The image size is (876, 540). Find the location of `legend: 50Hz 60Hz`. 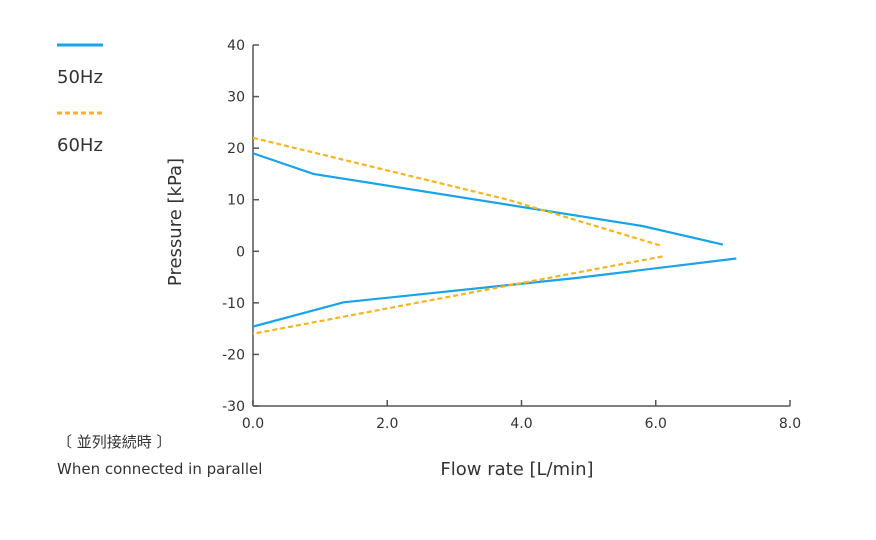

legend: 50Hz 60Hz is located at coordinates (80, 99).